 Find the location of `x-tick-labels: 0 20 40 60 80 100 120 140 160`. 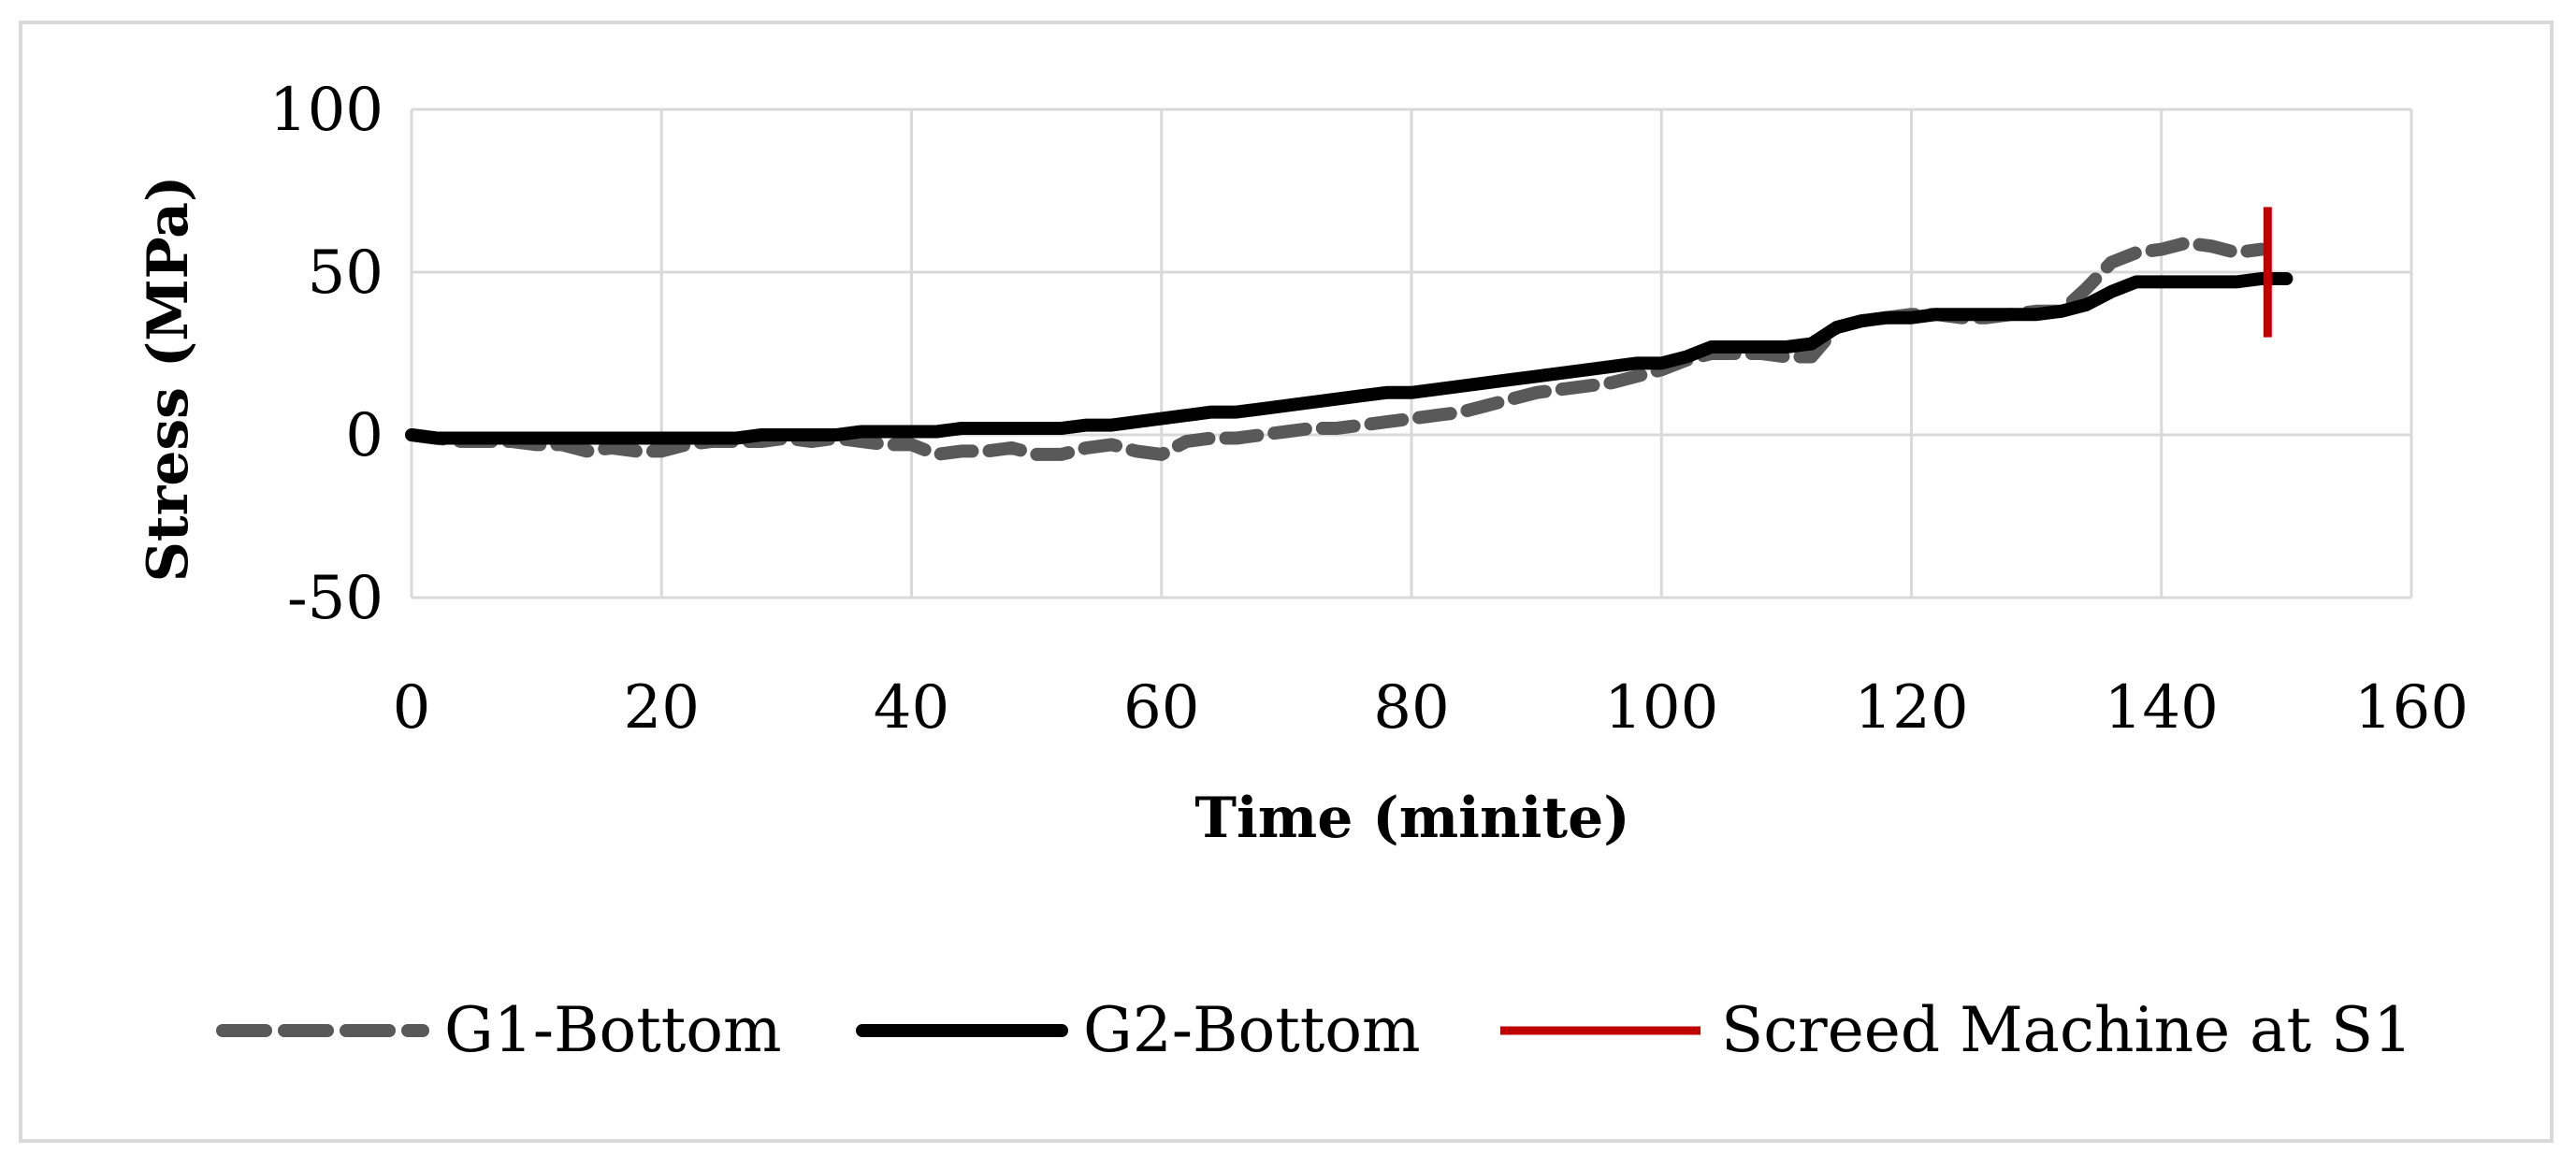

x-tick-labels: 0 20 40 60 80 100 120 140 160 is located at coordinates (1431, 708).